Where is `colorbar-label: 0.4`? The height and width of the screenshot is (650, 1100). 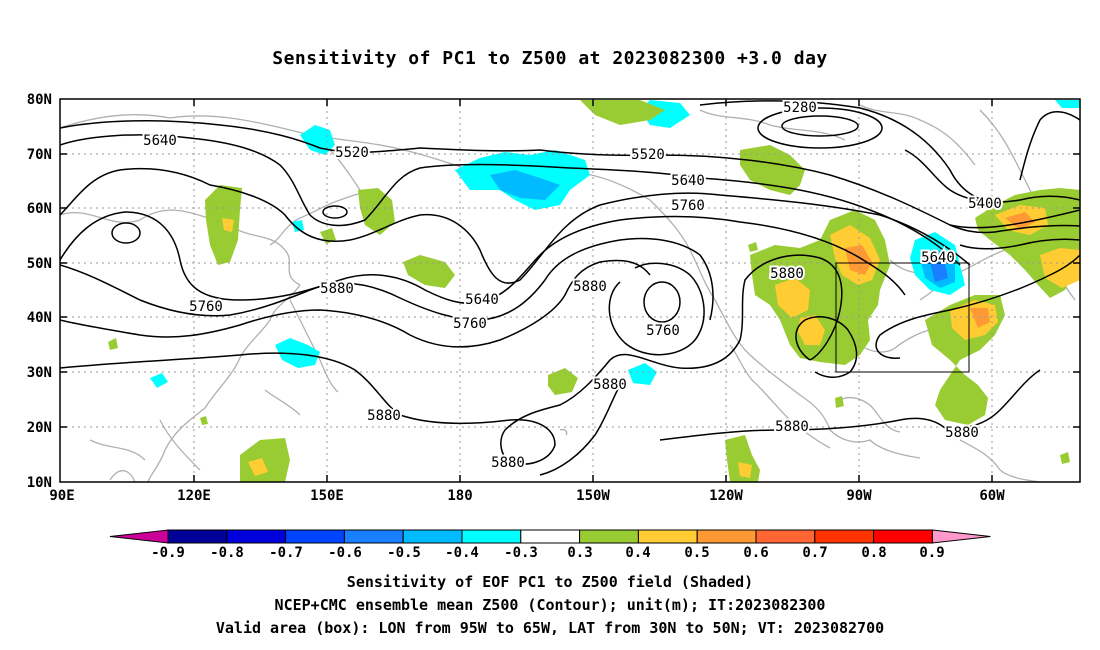
colorbar-label: 0.4 is located at coordinates (637, 553).